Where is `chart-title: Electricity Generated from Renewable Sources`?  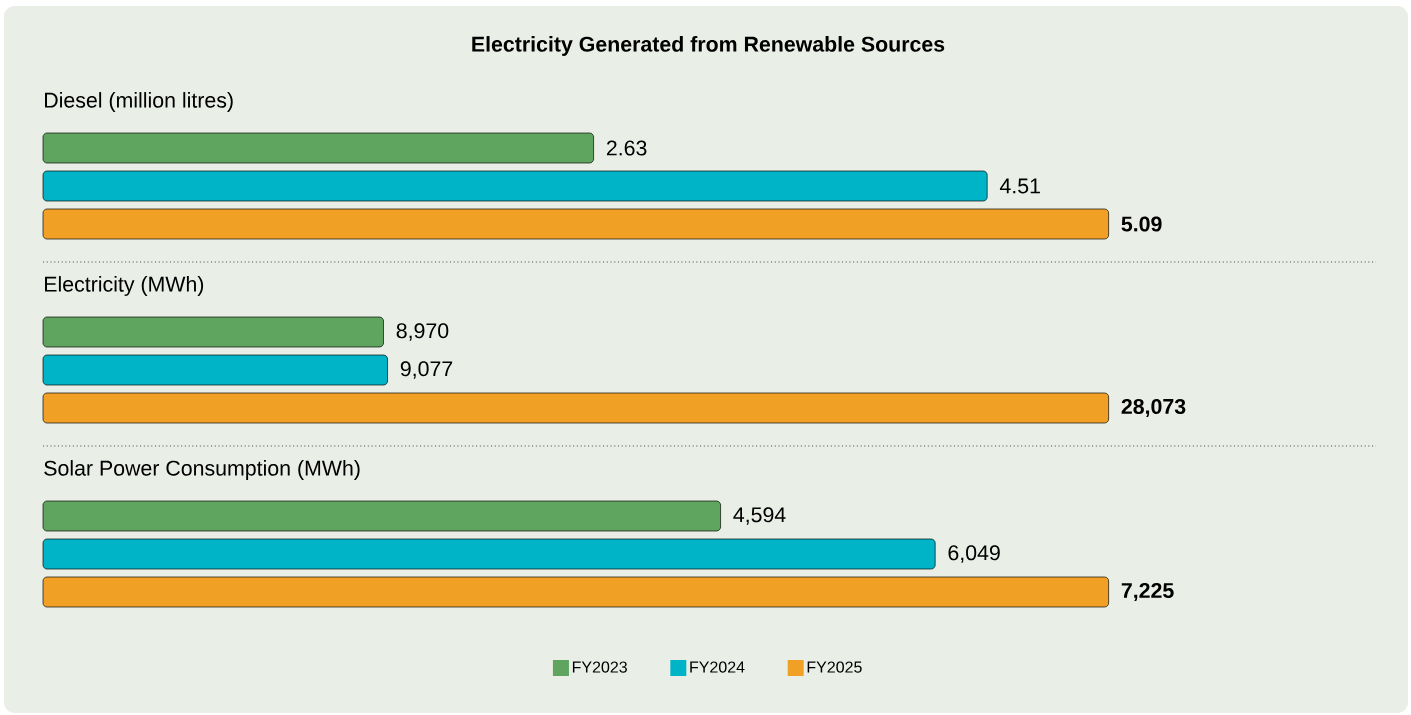
chart-title: Electricity Generated from Renewable Sources is located at coordinates (708, 46).